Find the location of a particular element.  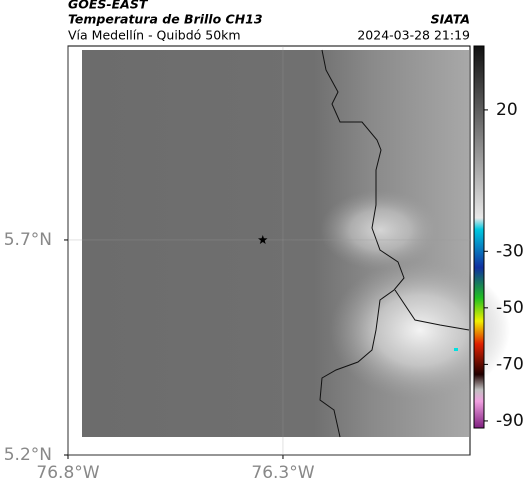

location-marker is located at coordinates (263, 239).